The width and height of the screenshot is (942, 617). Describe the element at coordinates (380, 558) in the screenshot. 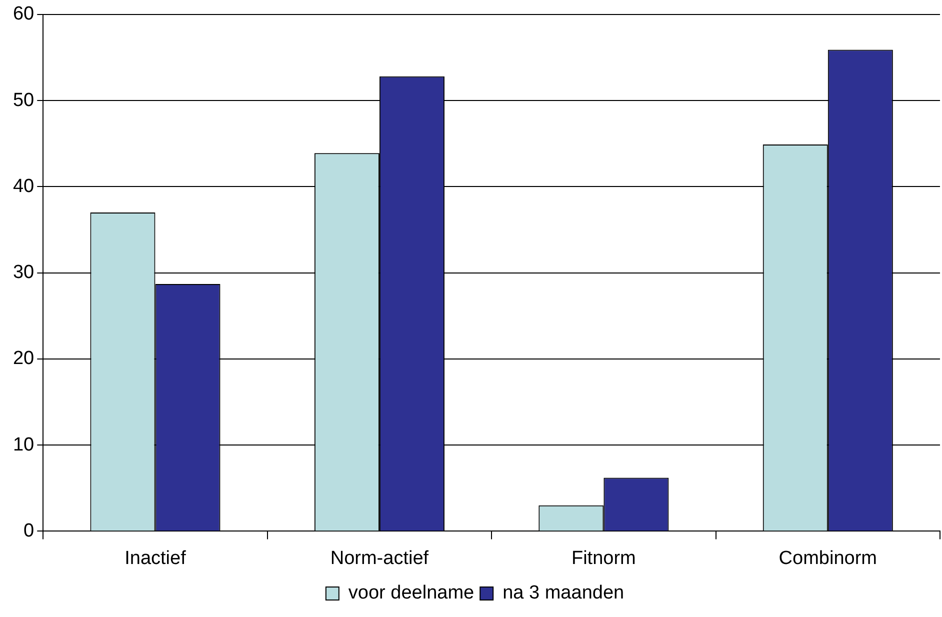

I see `x-tick-label: Norm-actief` at that location.